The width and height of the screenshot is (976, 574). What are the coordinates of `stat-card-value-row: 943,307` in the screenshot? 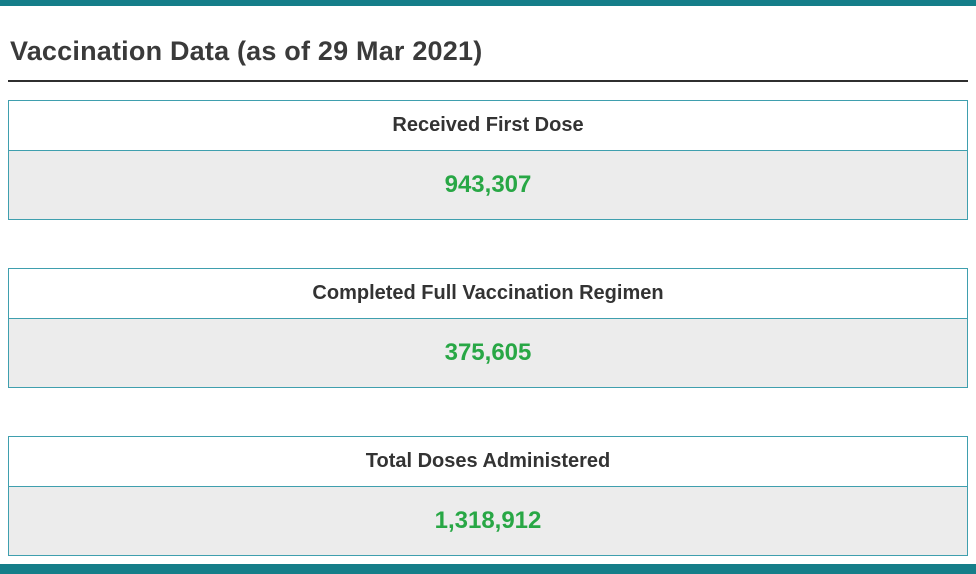 It's located at (488, 185).